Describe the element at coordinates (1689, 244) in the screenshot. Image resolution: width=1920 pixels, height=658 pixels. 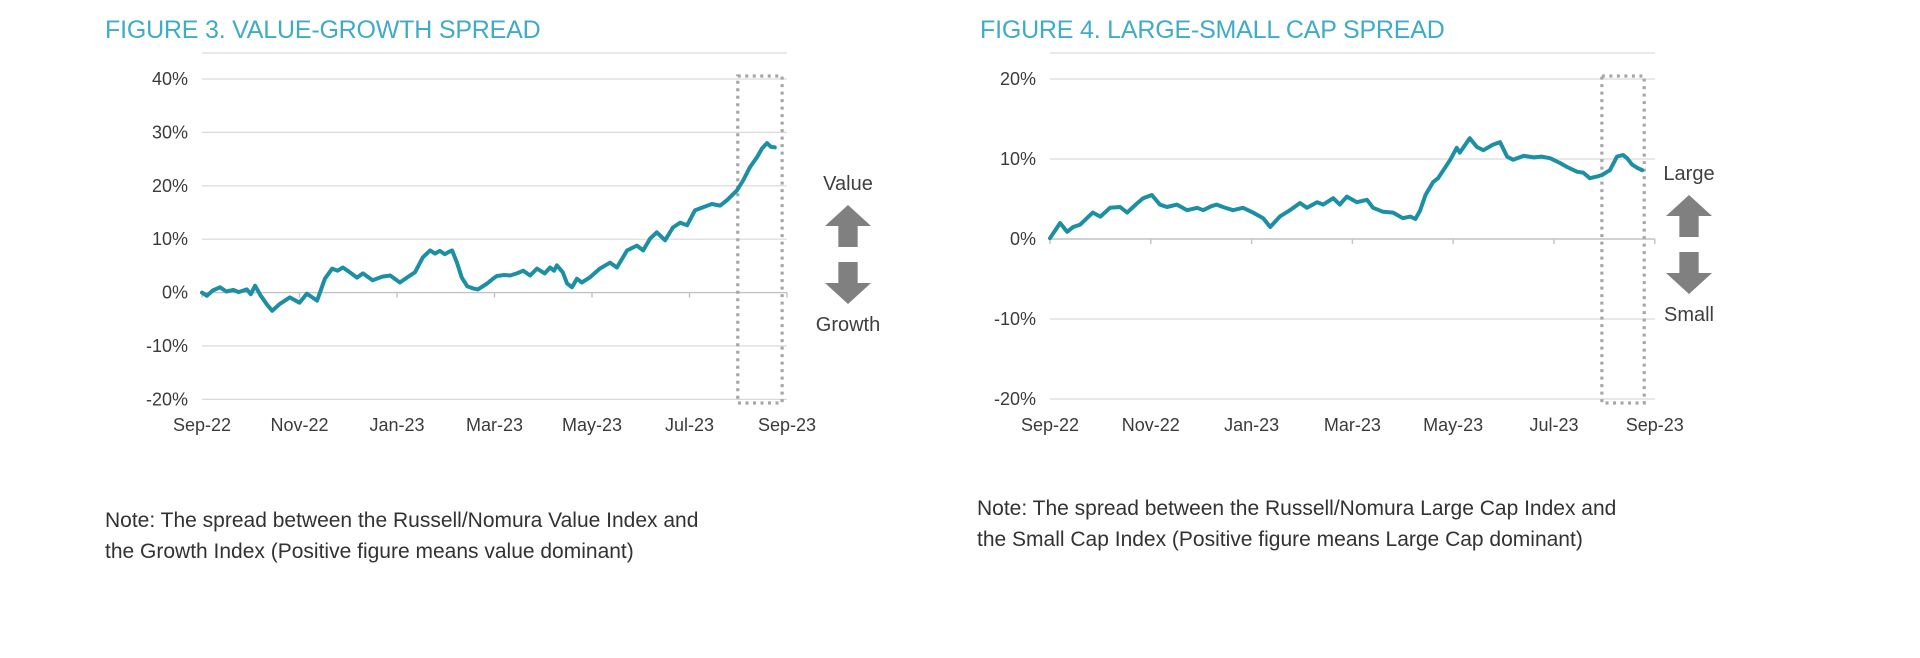
I see `figure4-direction-legend: Large Small` at that location.